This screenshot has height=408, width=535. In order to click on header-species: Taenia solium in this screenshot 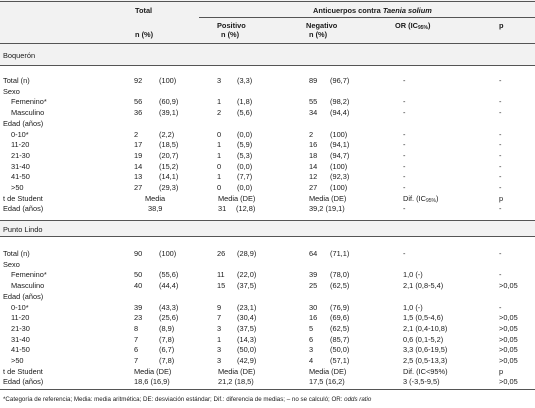, I will do `click(407, 10)`.